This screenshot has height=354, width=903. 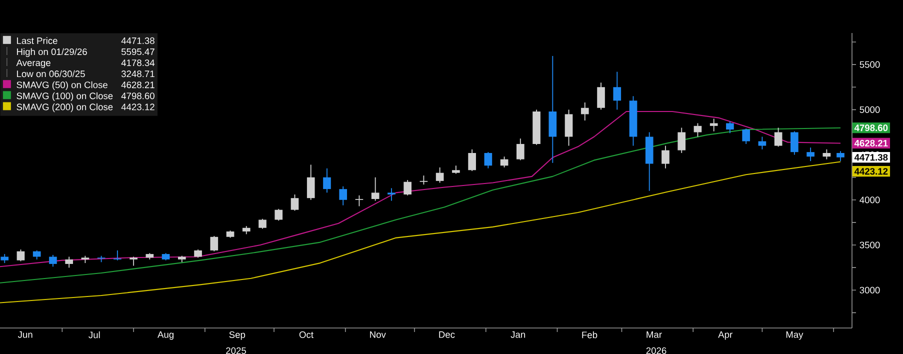 I want to click on legend-label: SMAVG (100) on Close, so click(x=64, y=97).